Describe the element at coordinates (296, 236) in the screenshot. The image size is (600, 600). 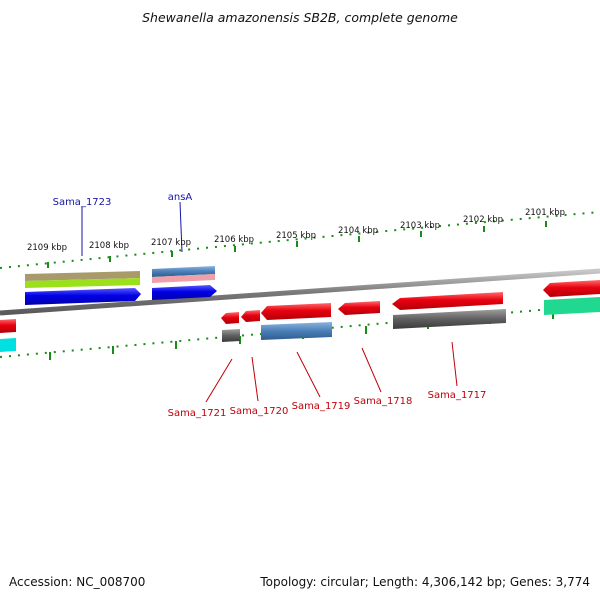
I see `scale-label: 2105 kbp` at that location.